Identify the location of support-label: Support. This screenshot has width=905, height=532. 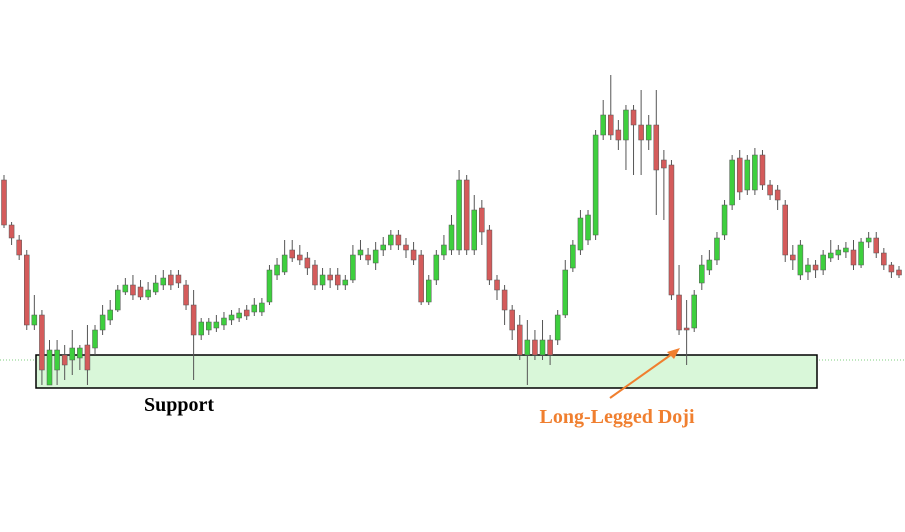
(179, 405).